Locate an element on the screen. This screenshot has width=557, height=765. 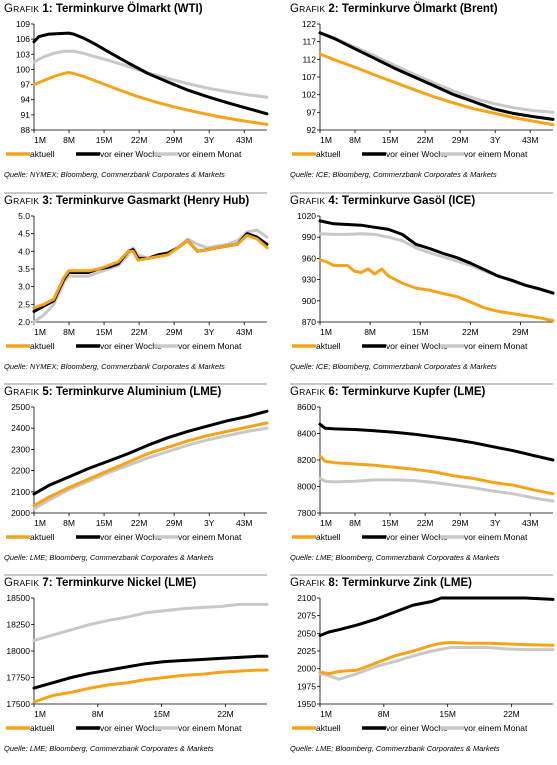
y-tick-label: 1020 is located at coordinates (306, 216).